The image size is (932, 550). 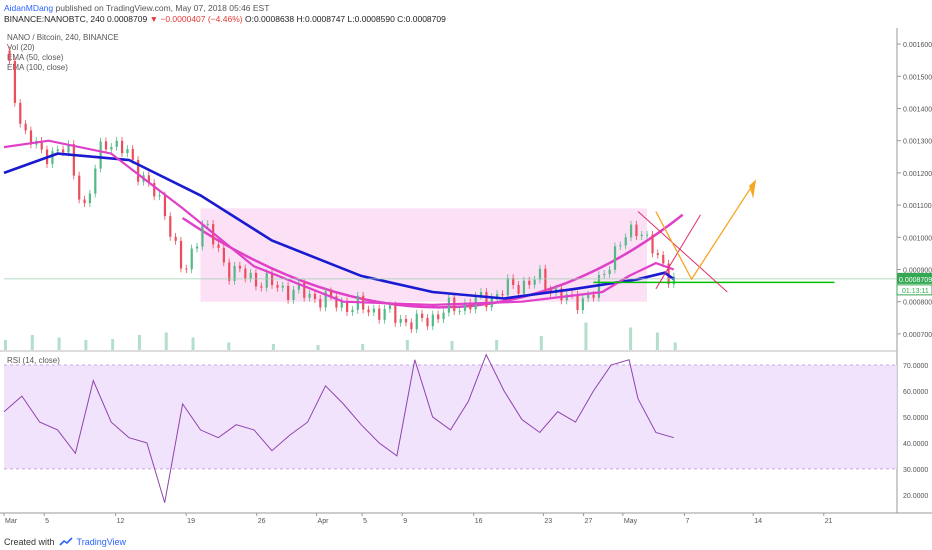 What do you see at coordinates (35, 57) in the screenshot?
I see `legend-ema50: EMA (50, close)` at bounding box center [35, 57].